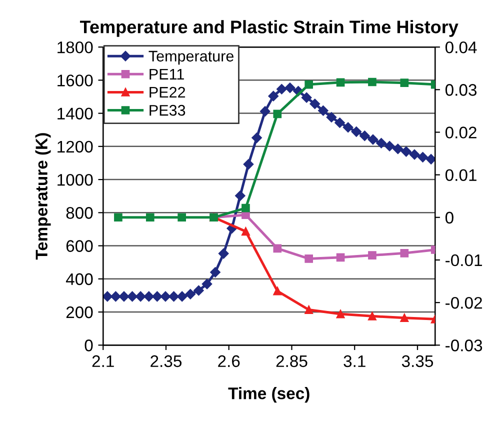 This screenshot has height=424, width=503. Describe the element at coordinates (168, 110) in the screenshot. I see `legend-label: PE33` at that location.